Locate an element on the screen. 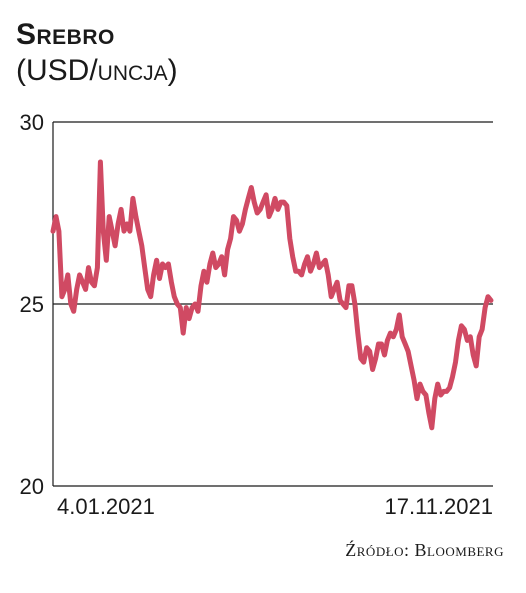 This screenshot has height=593, width=526. source-note: Źródło: Bloomberg is located at coordinates (424, 550).